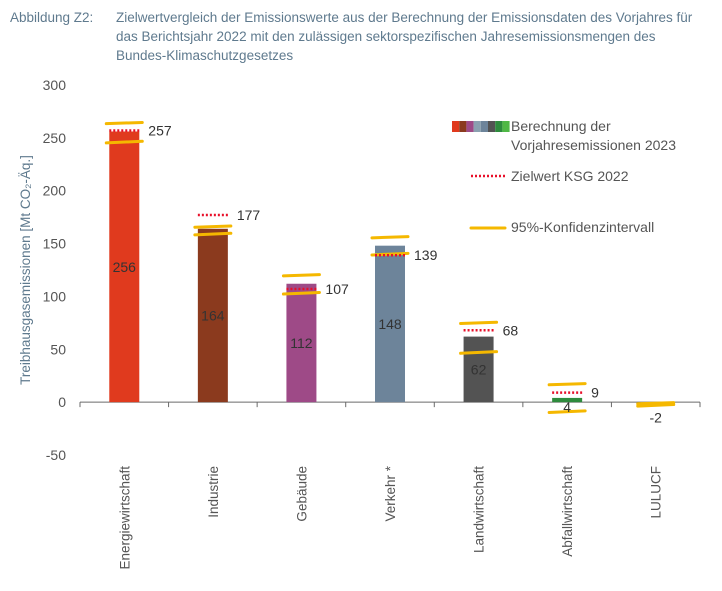 This screenshot has width=722, height=591. Describe the element at coordinates (62, 402) in the screenshot. I see `y-tick-label: 0` at that location.